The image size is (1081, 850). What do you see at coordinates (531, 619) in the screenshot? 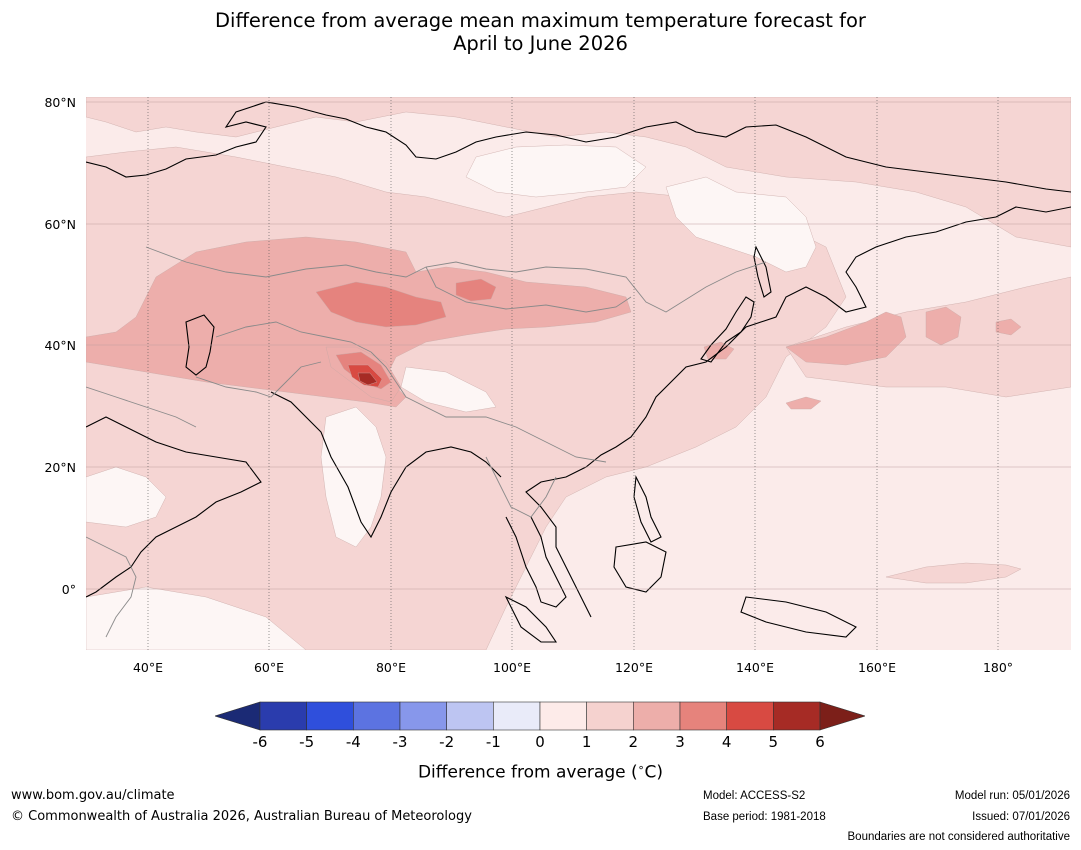
I see `coast-sumatra` at bounding box center [531, 619].